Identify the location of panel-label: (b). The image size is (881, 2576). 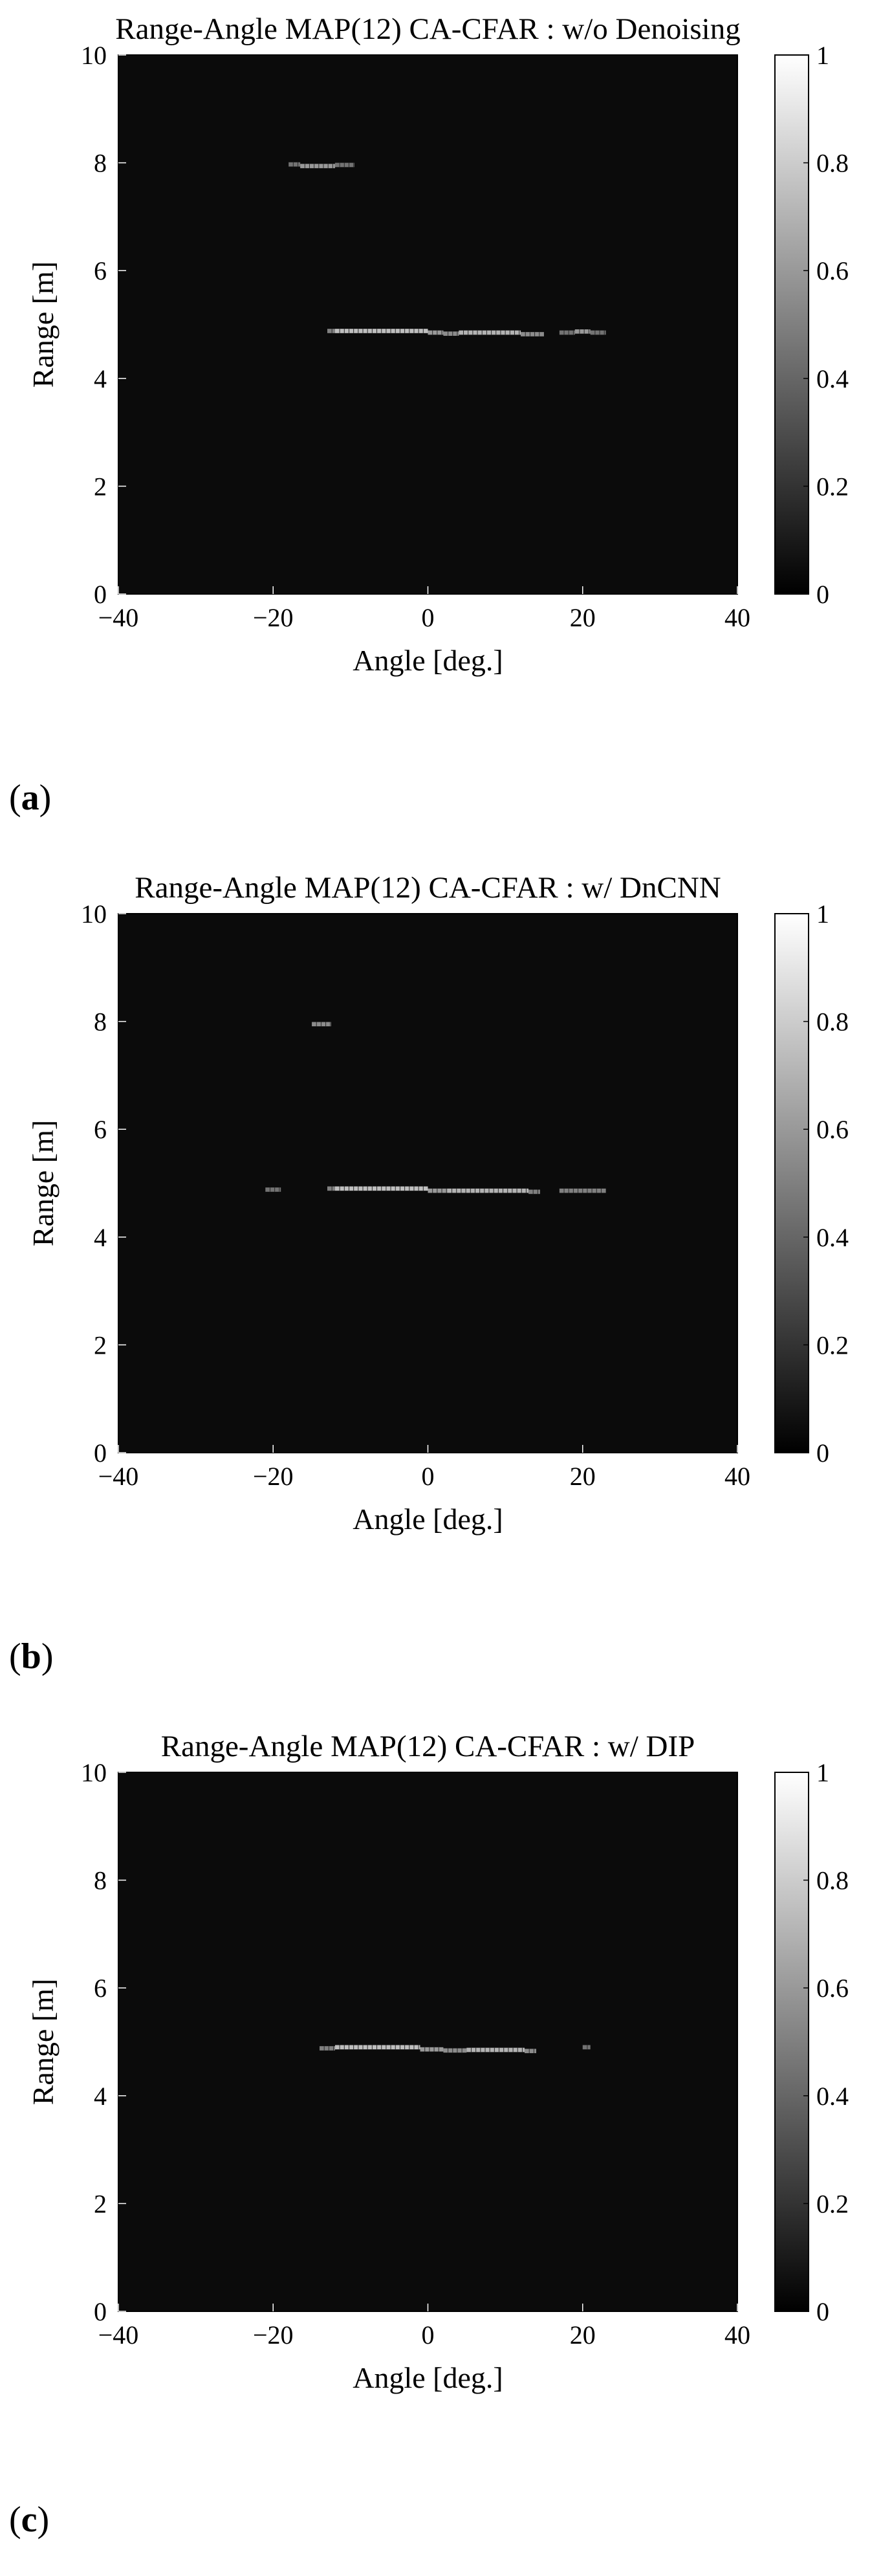
(32, 1657).